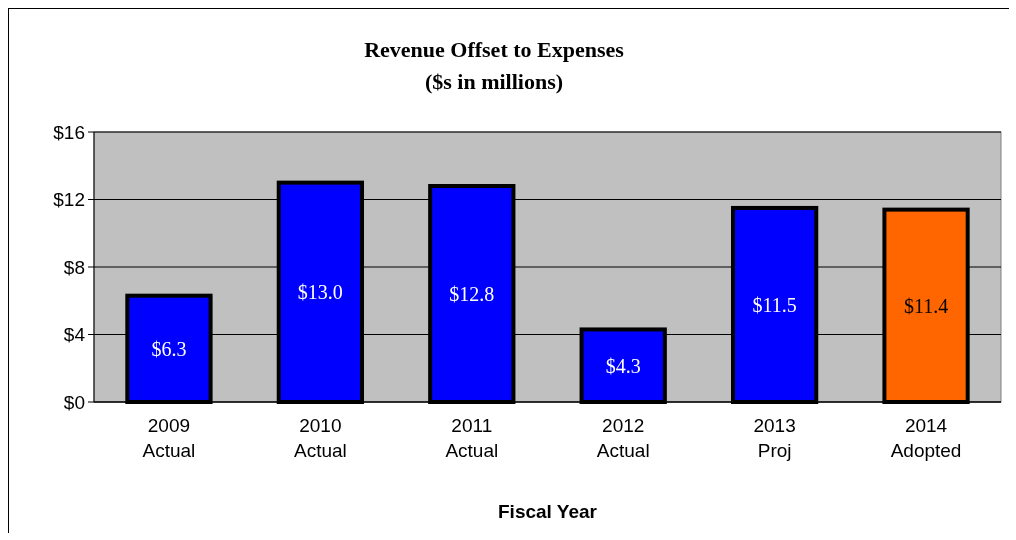 This screenshot has height=540, width=1016. Describe the element at coordinates (169, 438) in the screenshot. I see `x-tick-label: 2009 Actual` at that location.